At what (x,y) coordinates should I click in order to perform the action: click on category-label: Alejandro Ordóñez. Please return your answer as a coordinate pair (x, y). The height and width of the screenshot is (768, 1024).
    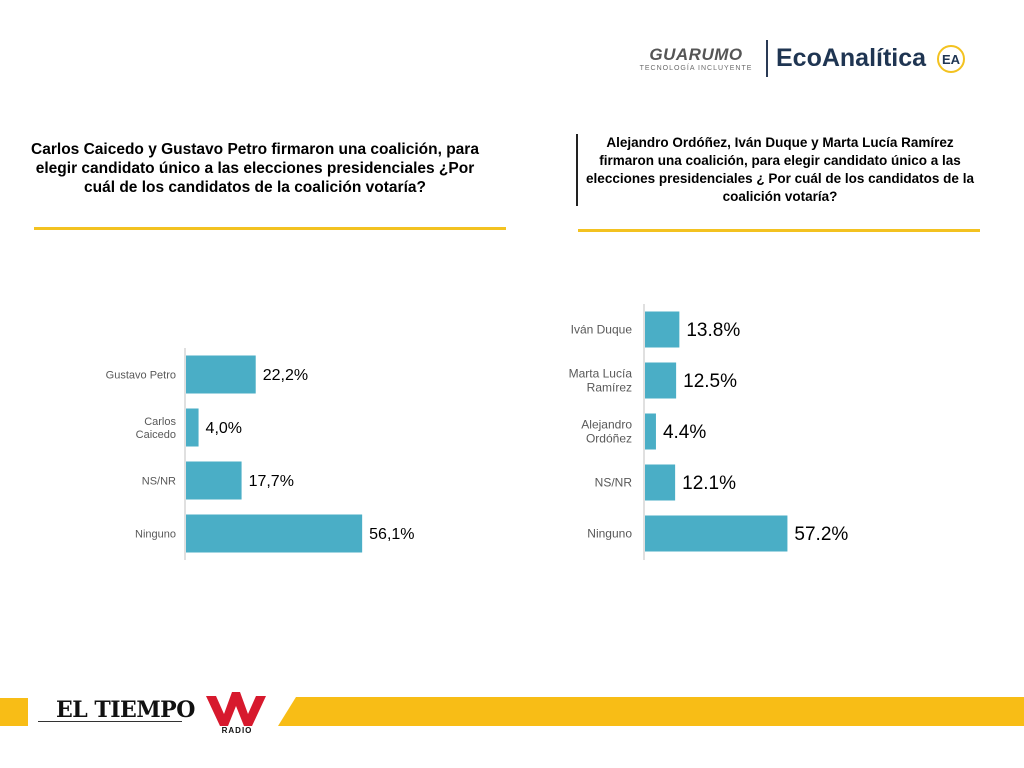
    Looking at the image, I should click on (606, 432).